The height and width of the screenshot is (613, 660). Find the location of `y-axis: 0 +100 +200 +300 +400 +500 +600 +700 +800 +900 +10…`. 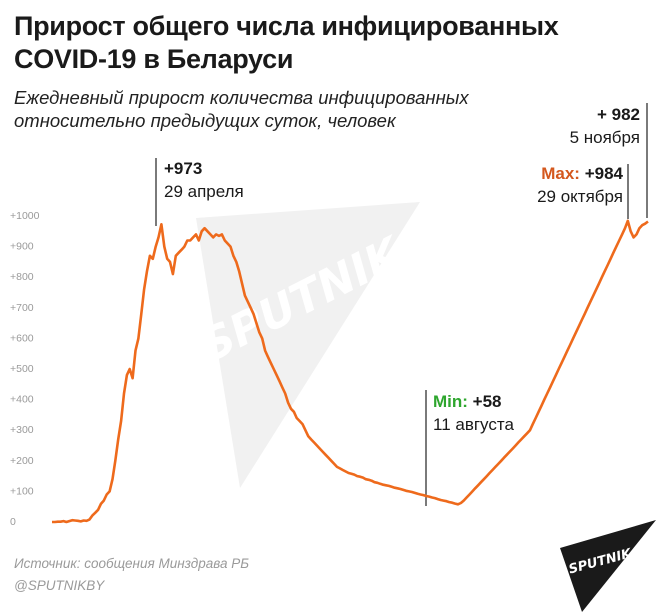

y-axis: 0 +100 +200 +300 +400 +500 +600 +700 +800 +900 +10… is located at coordinates (25, 369).